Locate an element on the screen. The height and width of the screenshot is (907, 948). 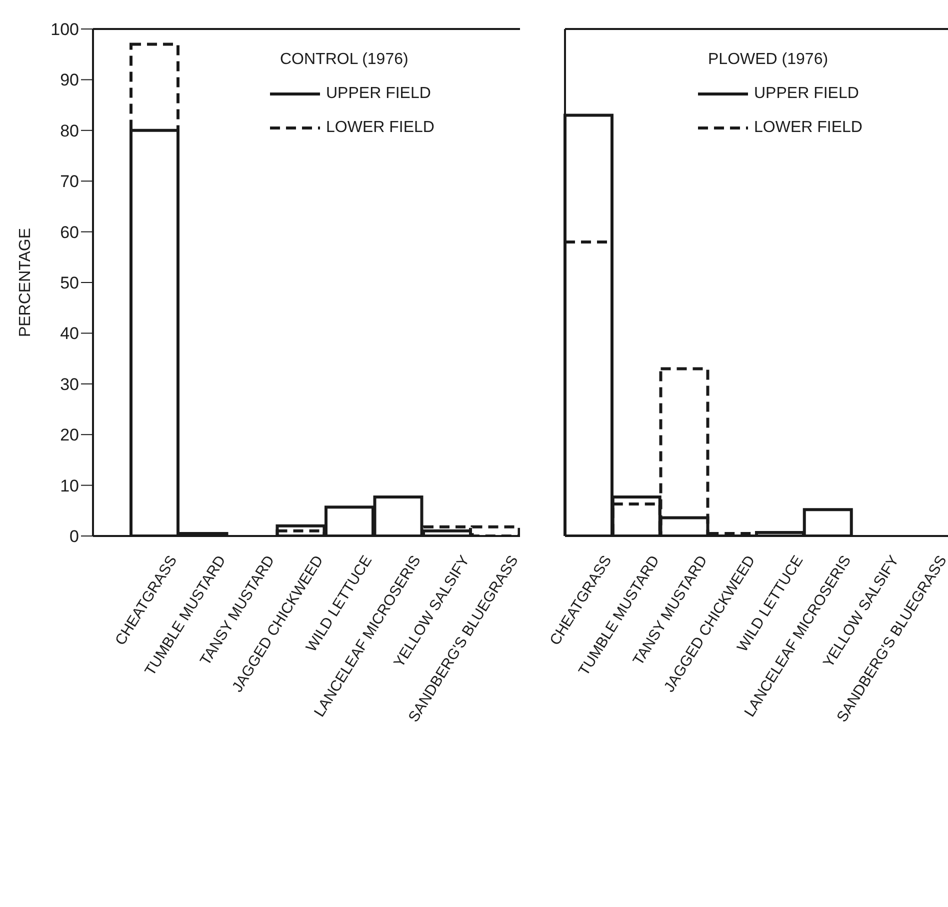
y-tick-label: 30 is located at coordinates (69, 384).